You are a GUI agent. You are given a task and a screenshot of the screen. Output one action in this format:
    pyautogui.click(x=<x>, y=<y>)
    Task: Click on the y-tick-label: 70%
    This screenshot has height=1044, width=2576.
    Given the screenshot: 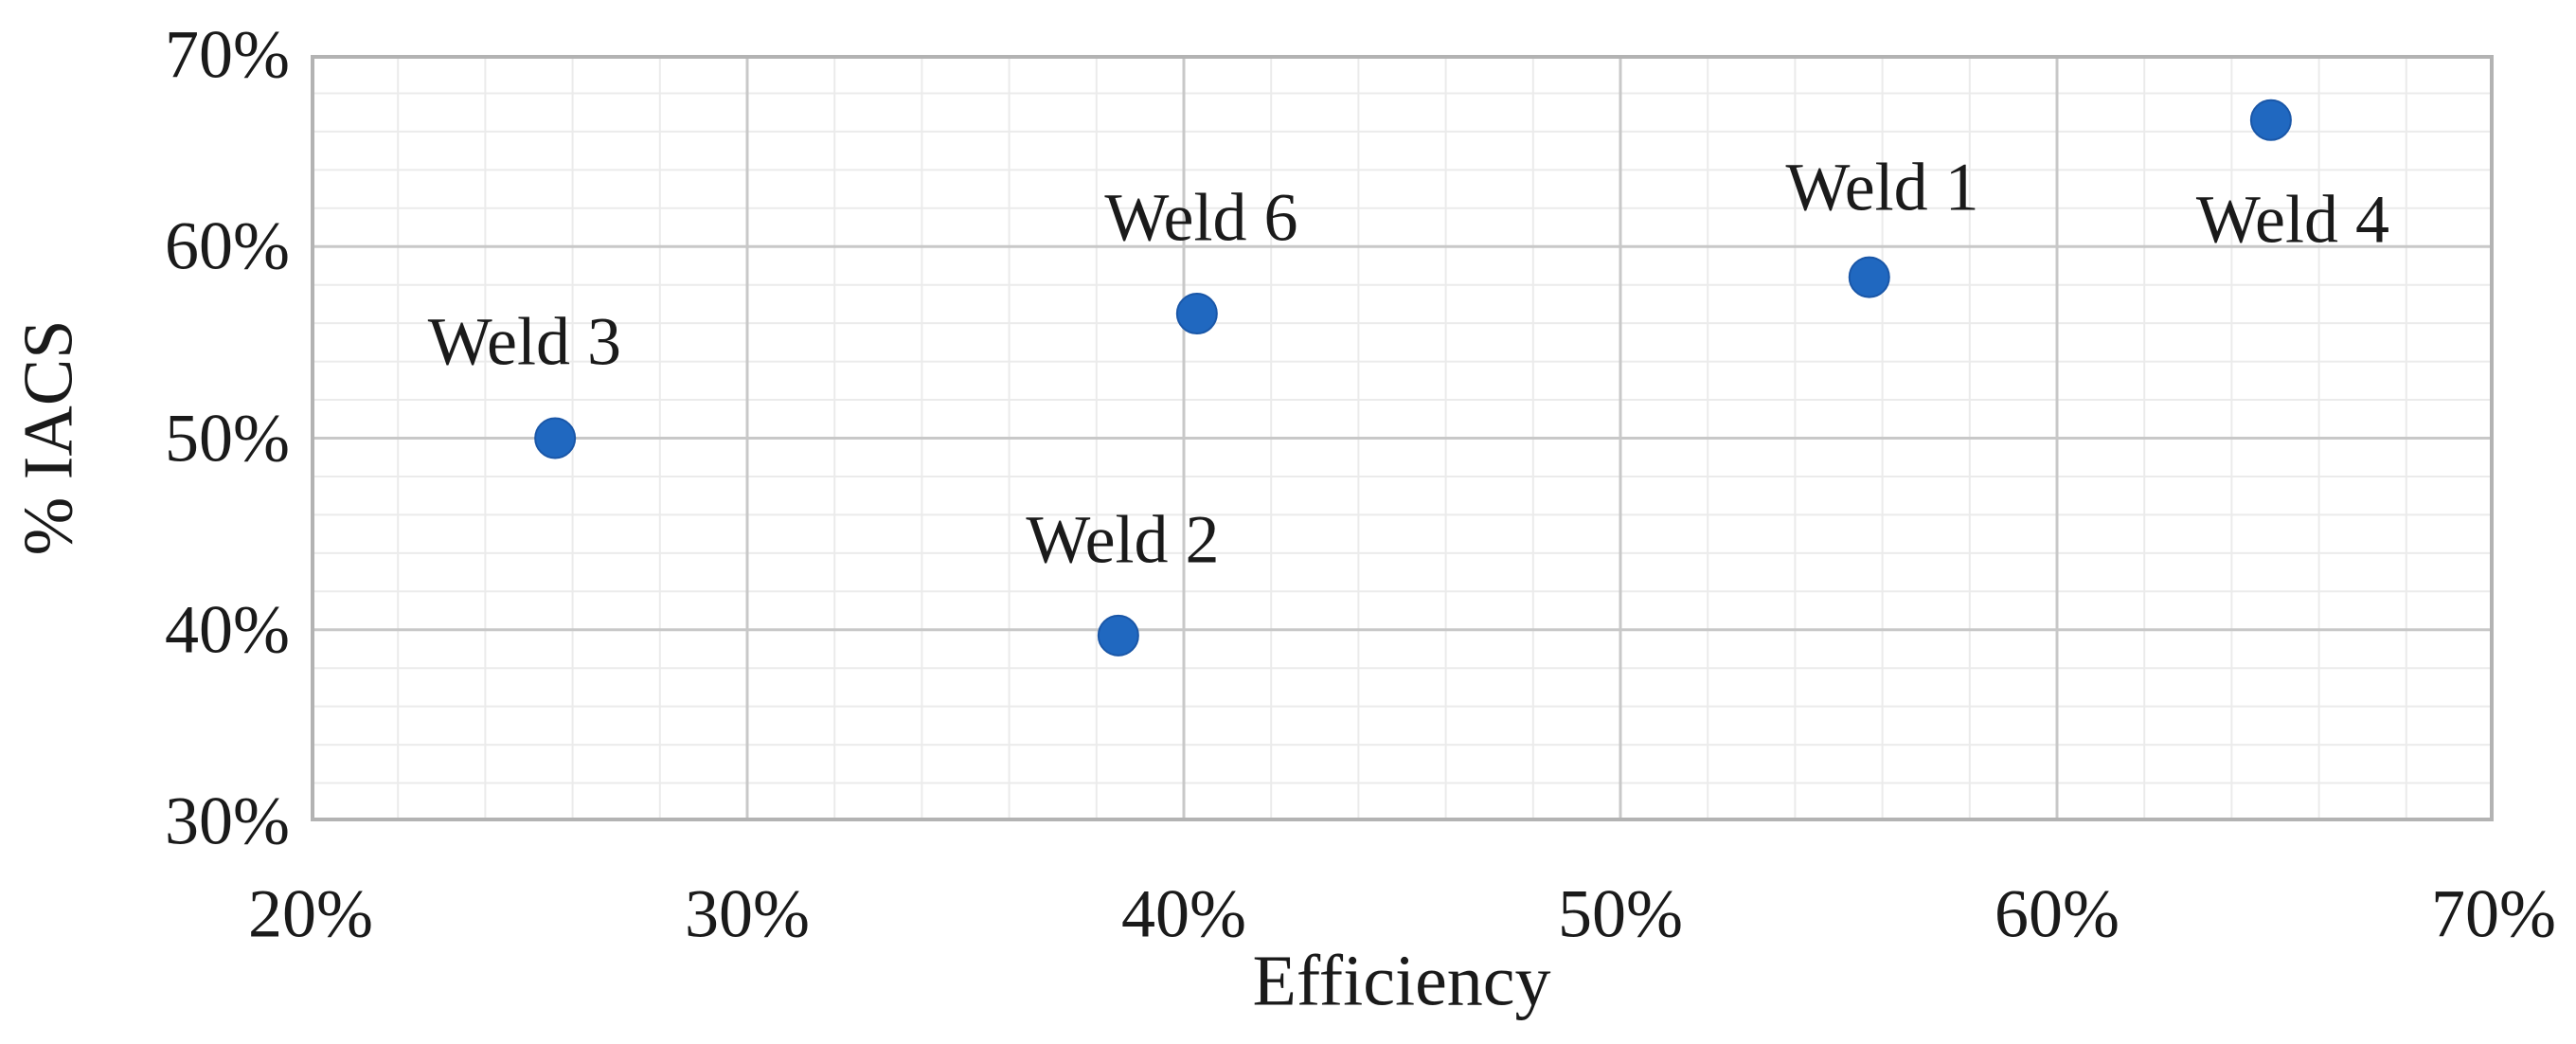 What is the action you would take?
    pyautogui.click(x=227, y=54)
    